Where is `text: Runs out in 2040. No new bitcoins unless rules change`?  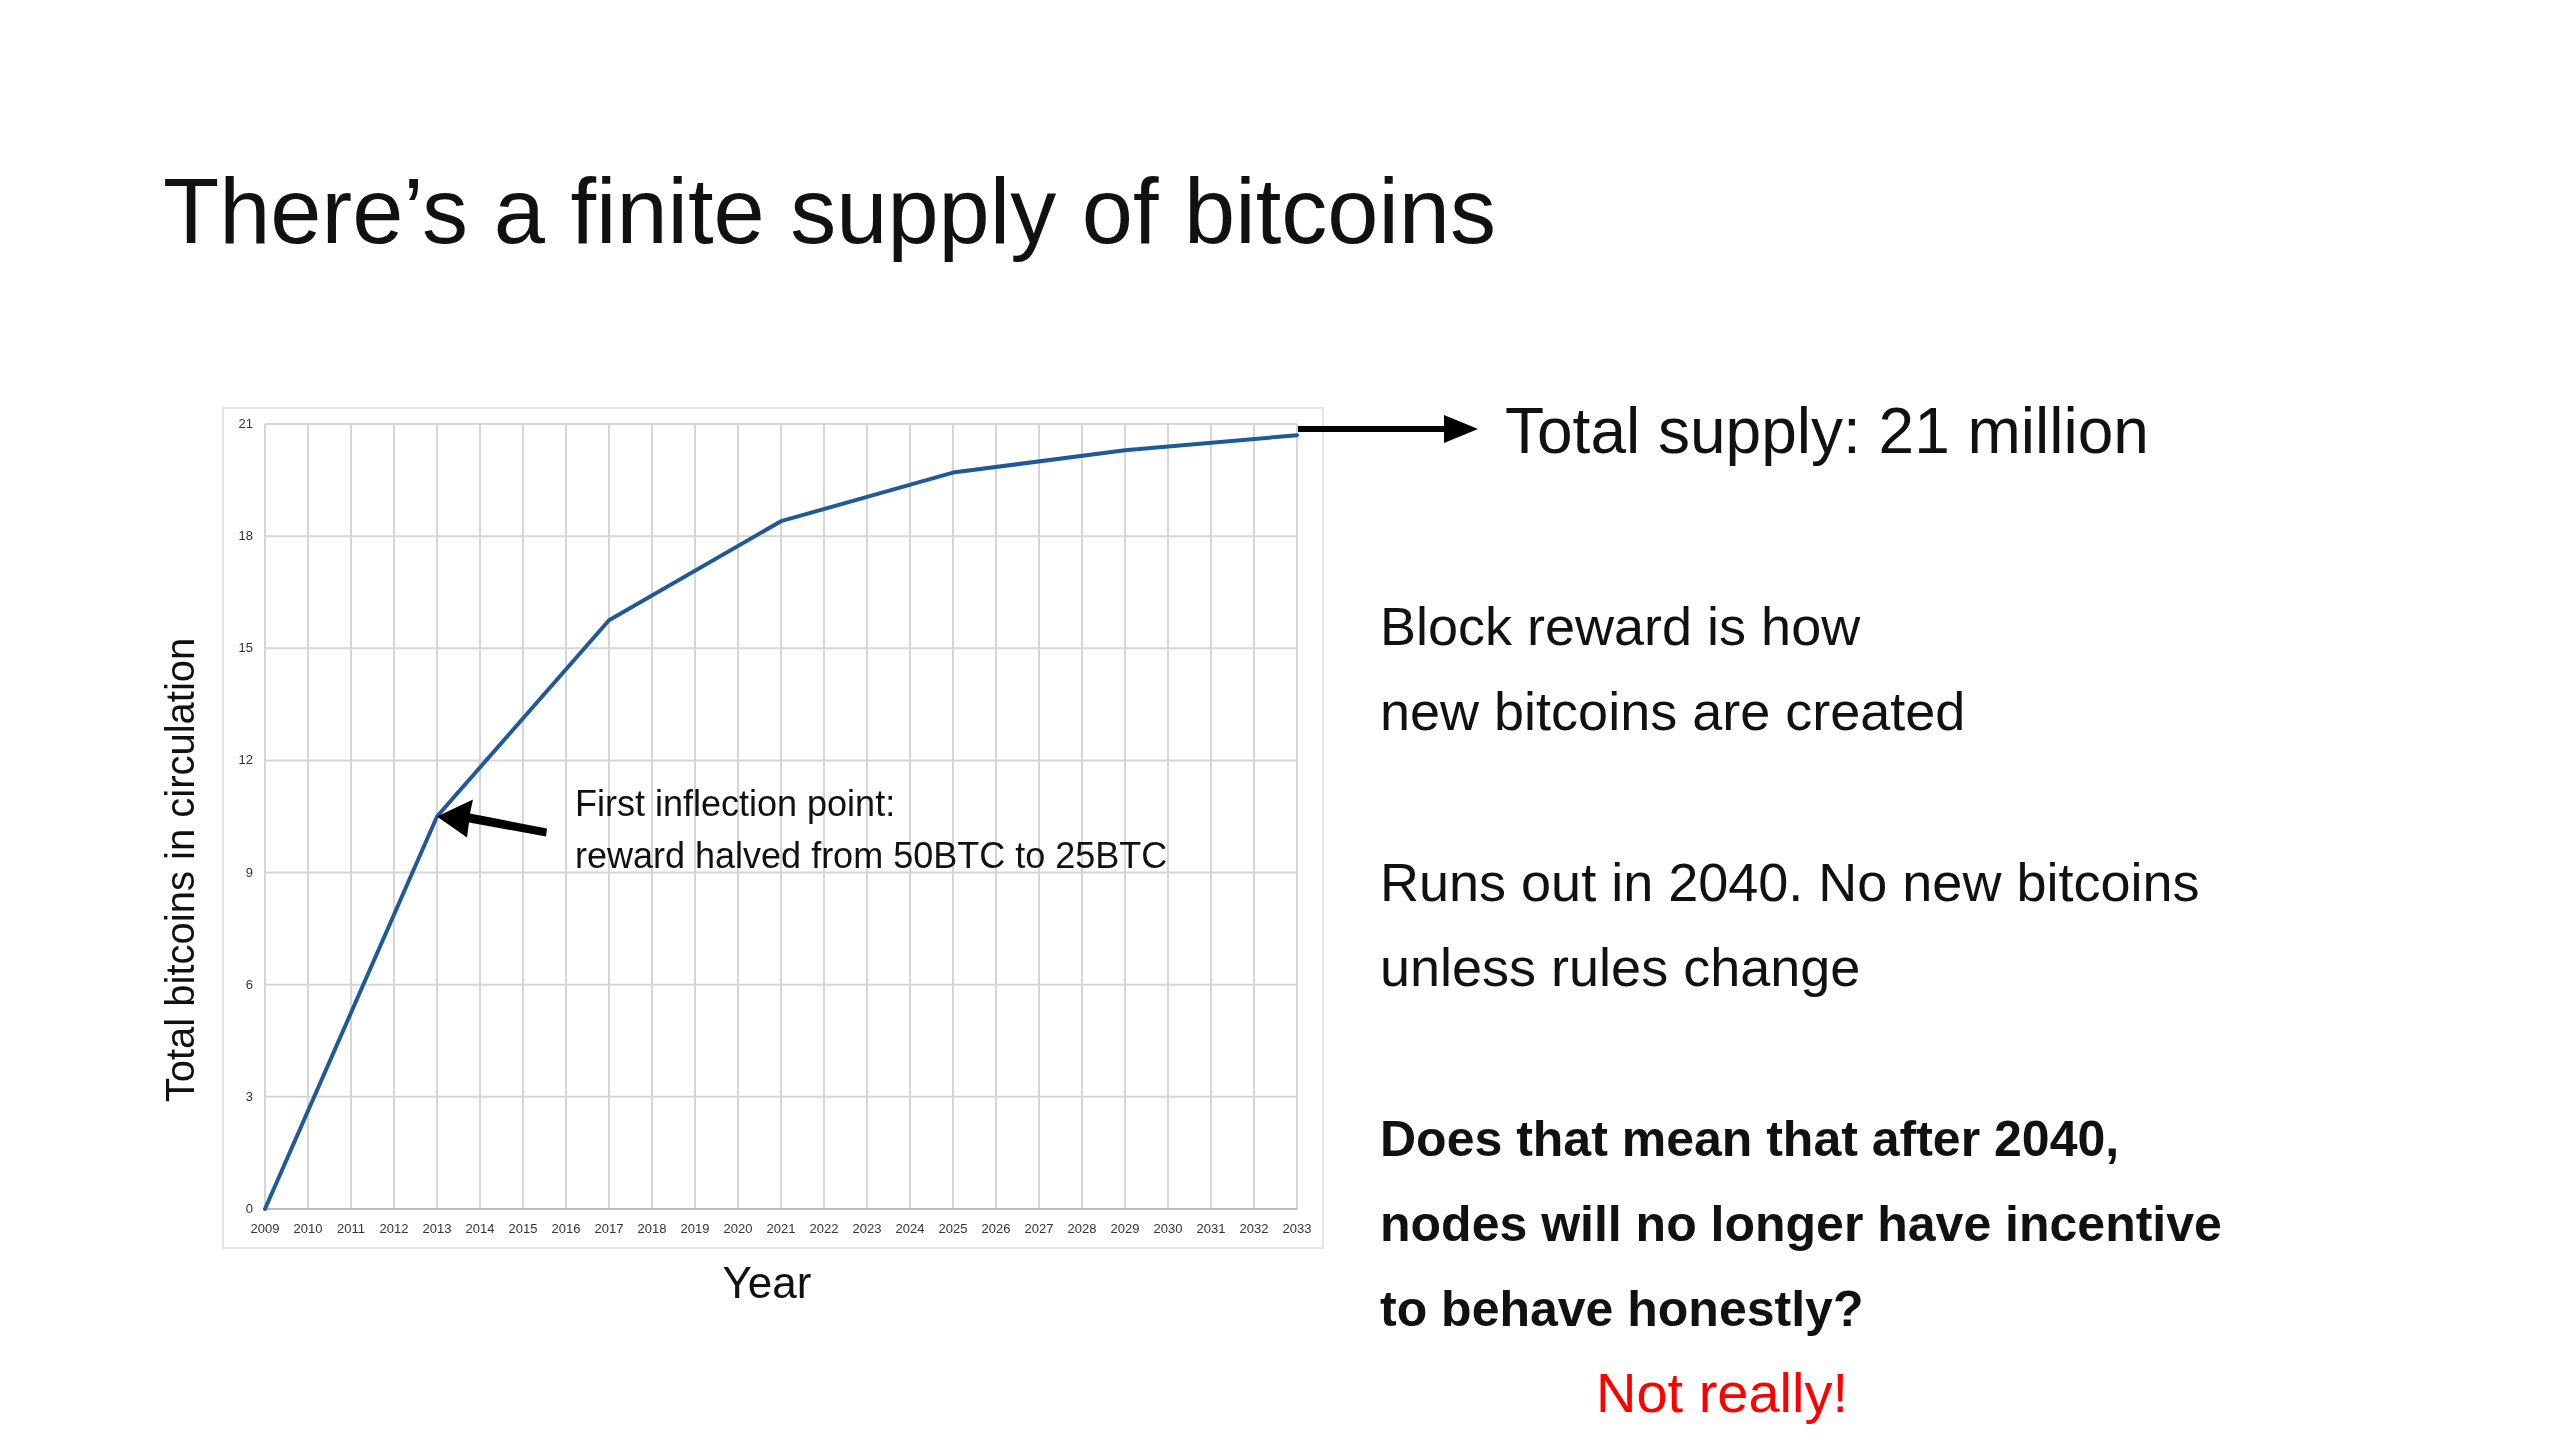 text: Runs out in 2040. No new bitcoins unless rules change is located at coordinates (1790, 924).